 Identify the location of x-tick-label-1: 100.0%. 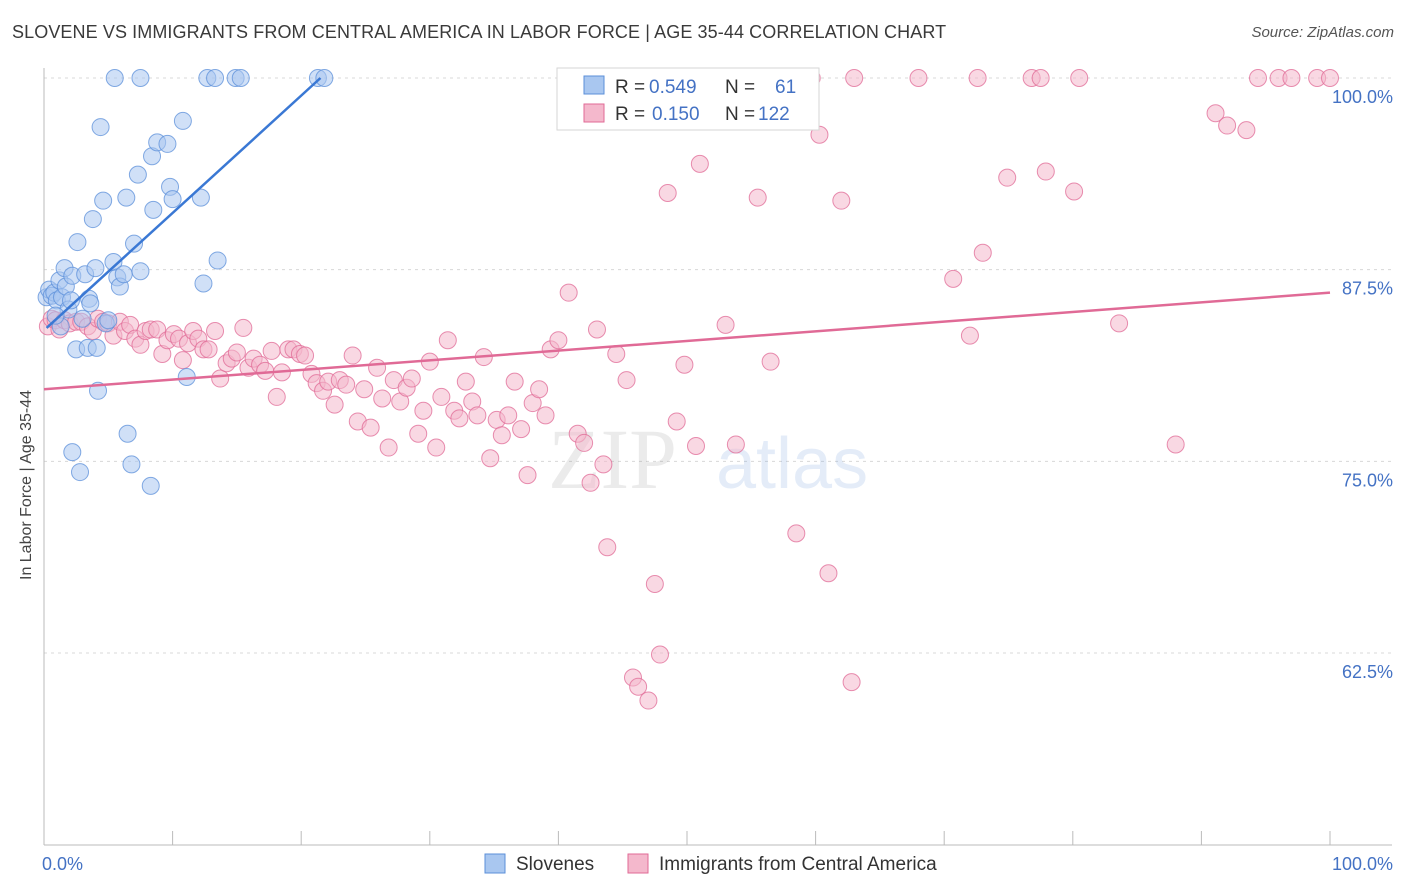
(1362, 864).